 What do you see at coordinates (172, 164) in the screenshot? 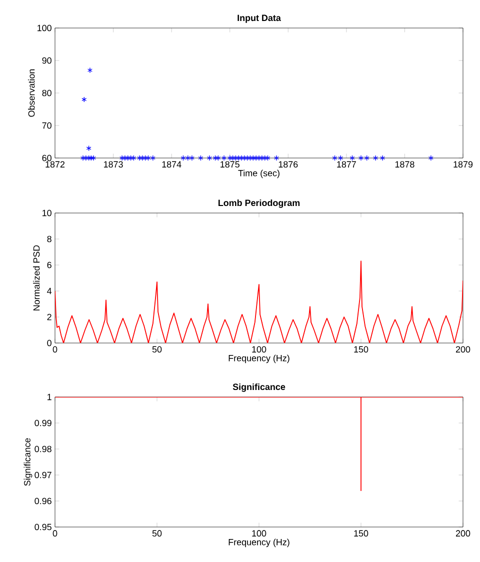
I see `x-tick-label: 1874` at bounding box center [172, 164].